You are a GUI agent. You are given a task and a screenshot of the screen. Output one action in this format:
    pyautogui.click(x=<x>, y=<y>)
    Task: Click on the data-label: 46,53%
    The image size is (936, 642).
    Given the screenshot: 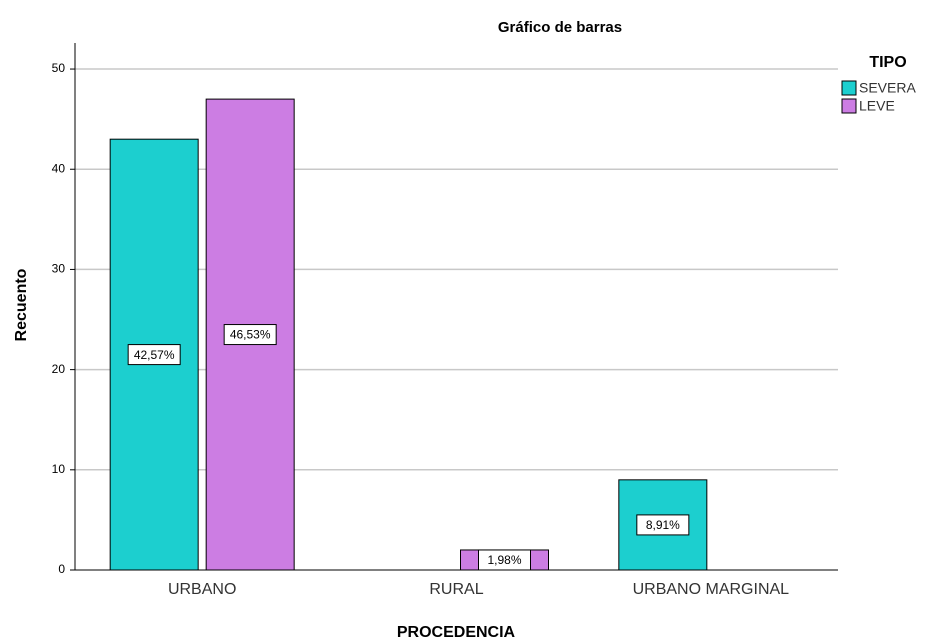 What is the action you would take?
    pyautogui.click(x=250, y=335)
    